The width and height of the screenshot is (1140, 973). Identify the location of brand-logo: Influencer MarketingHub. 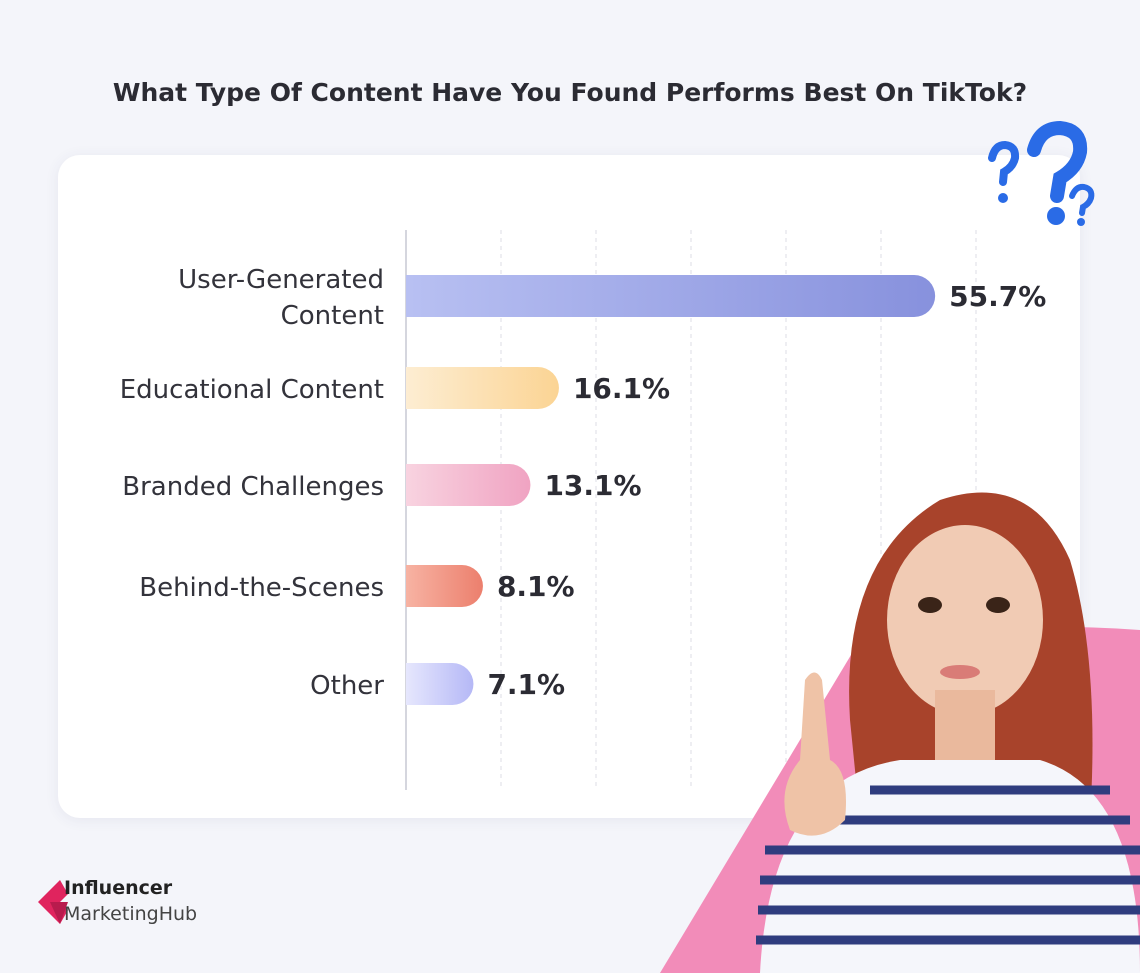
(148, 902).